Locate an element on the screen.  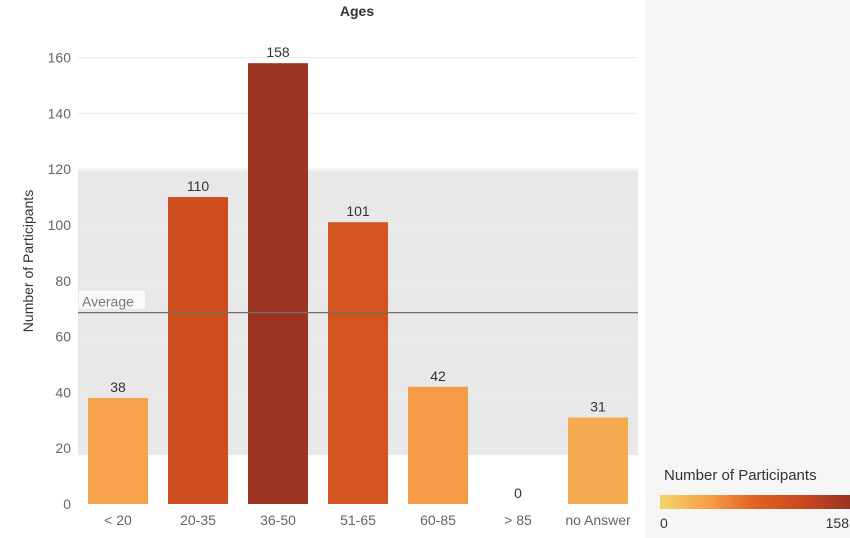
legend-color-ramp is located at coordinates (755, 502).